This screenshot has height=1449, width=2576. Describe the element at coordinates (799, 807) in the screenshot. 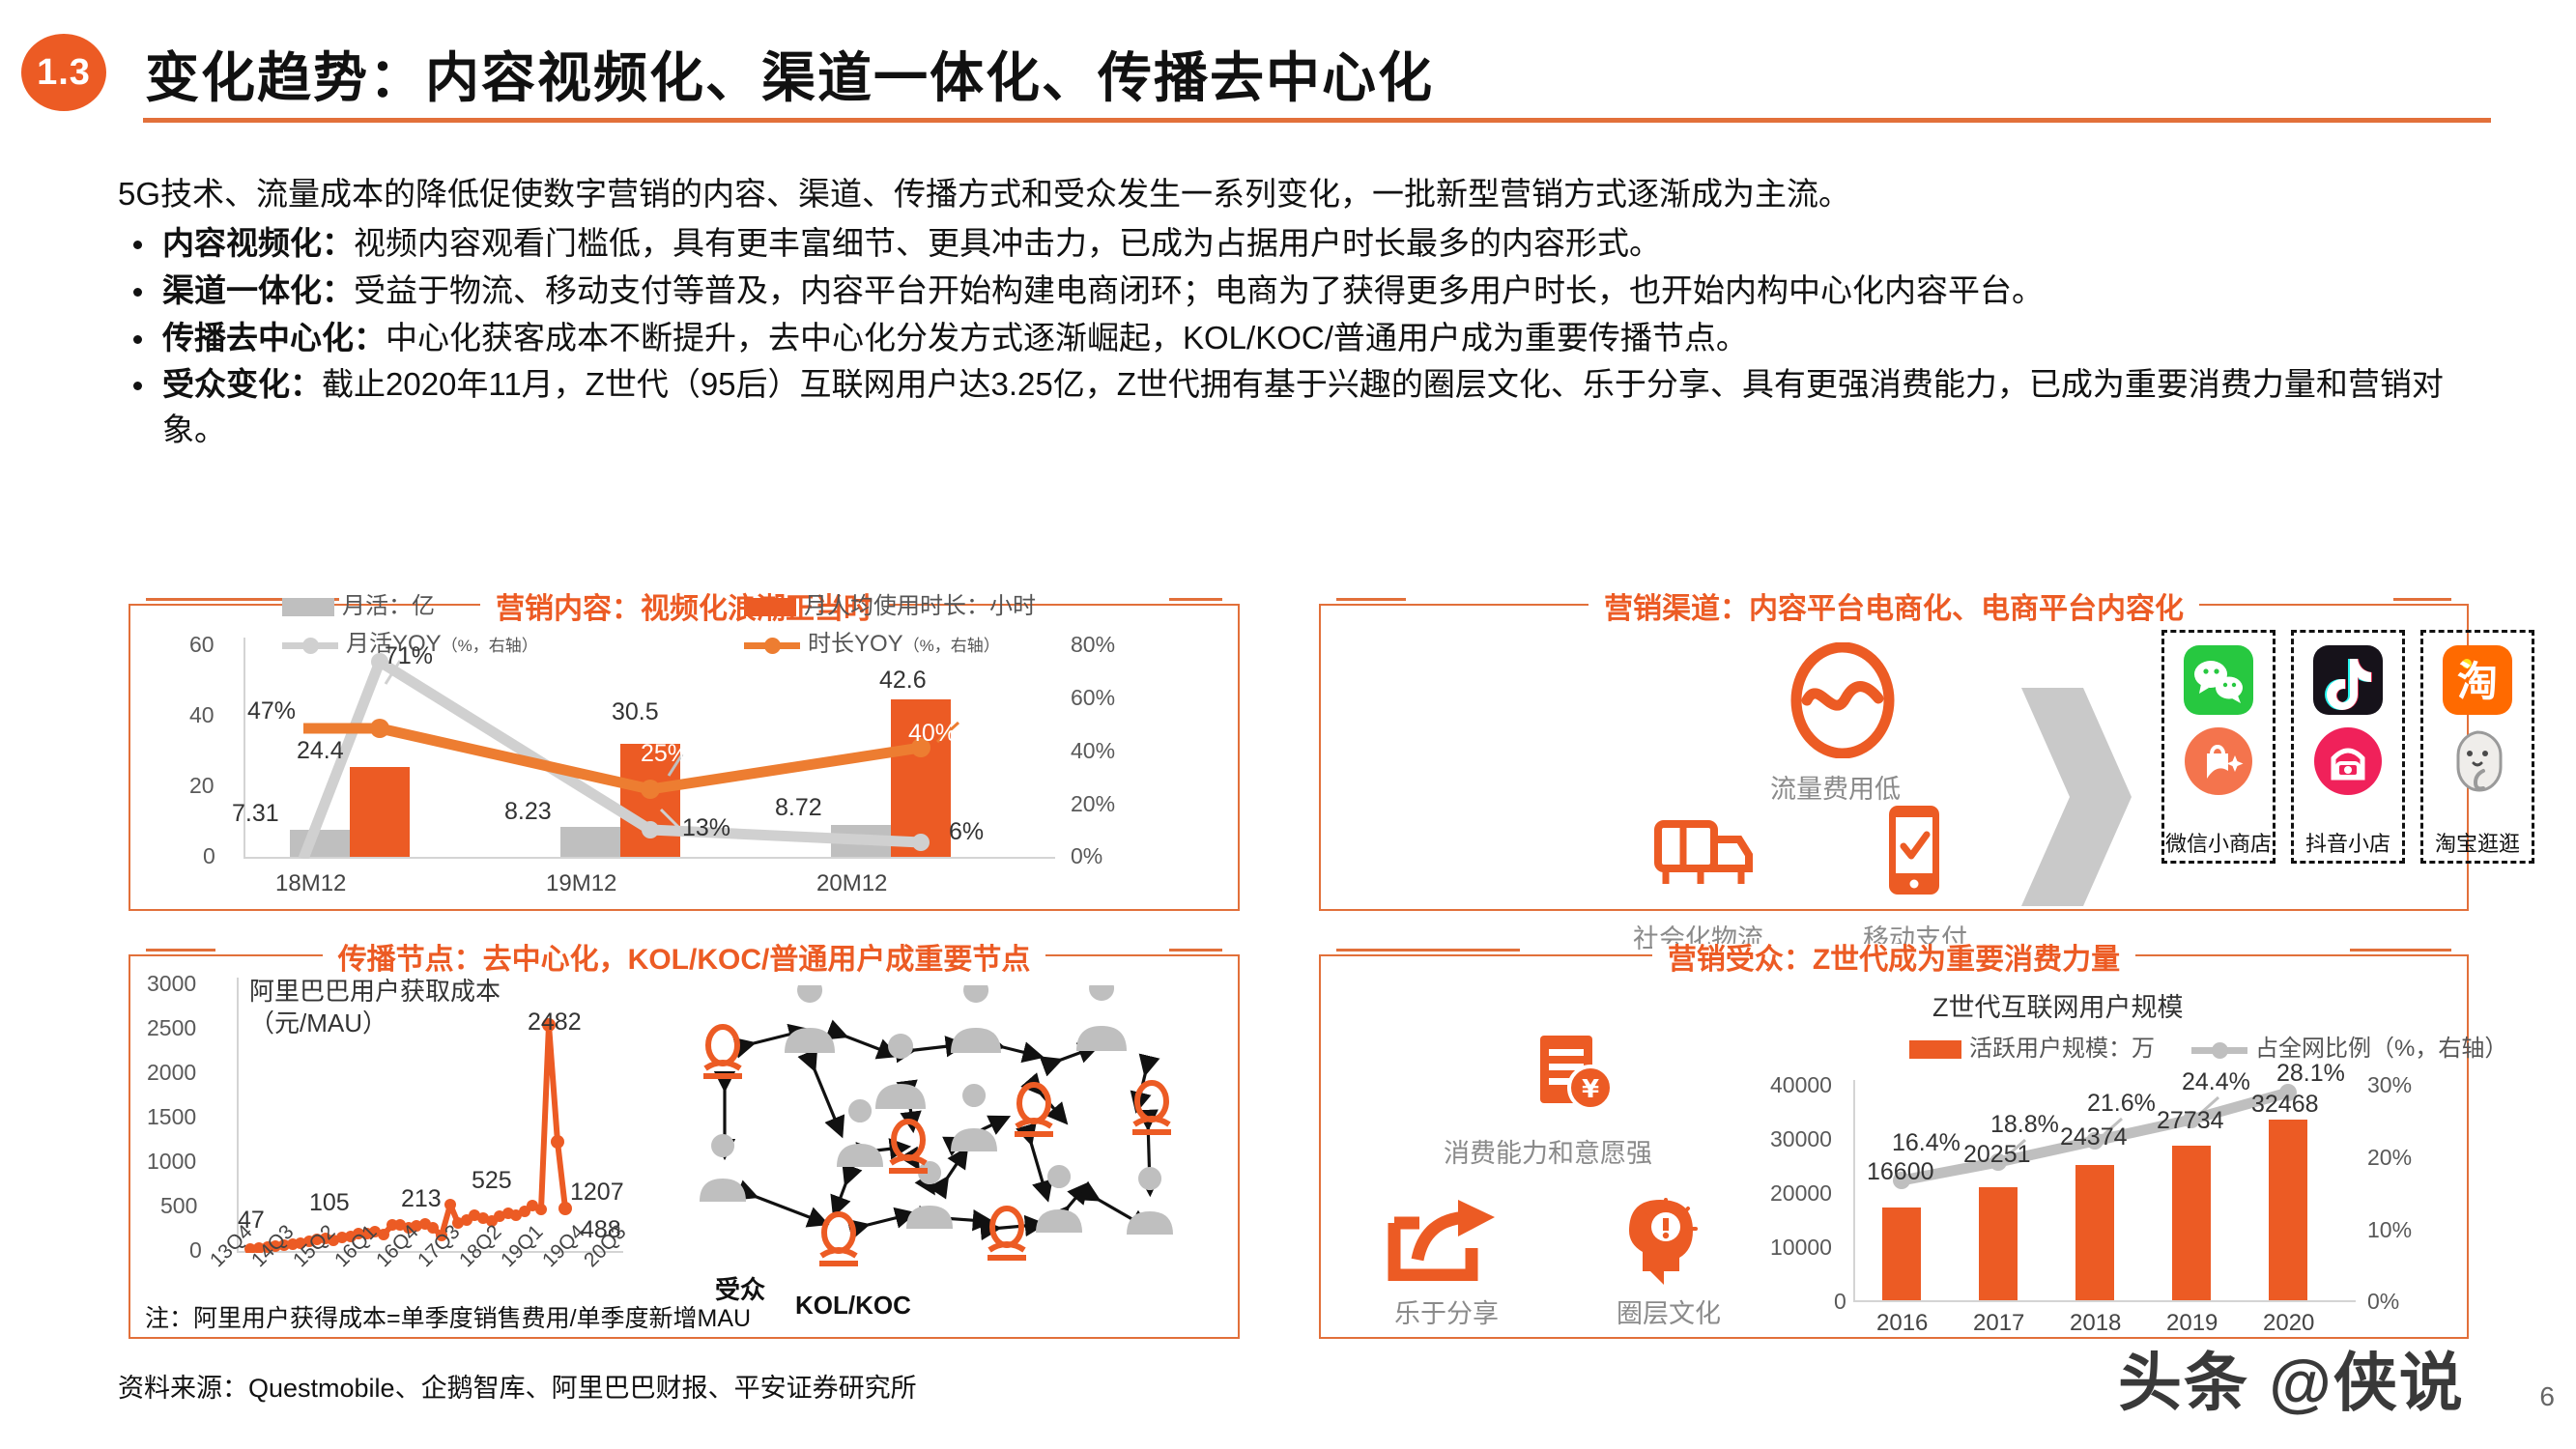

I see `label-mau-20M12: 8.72` at that location.